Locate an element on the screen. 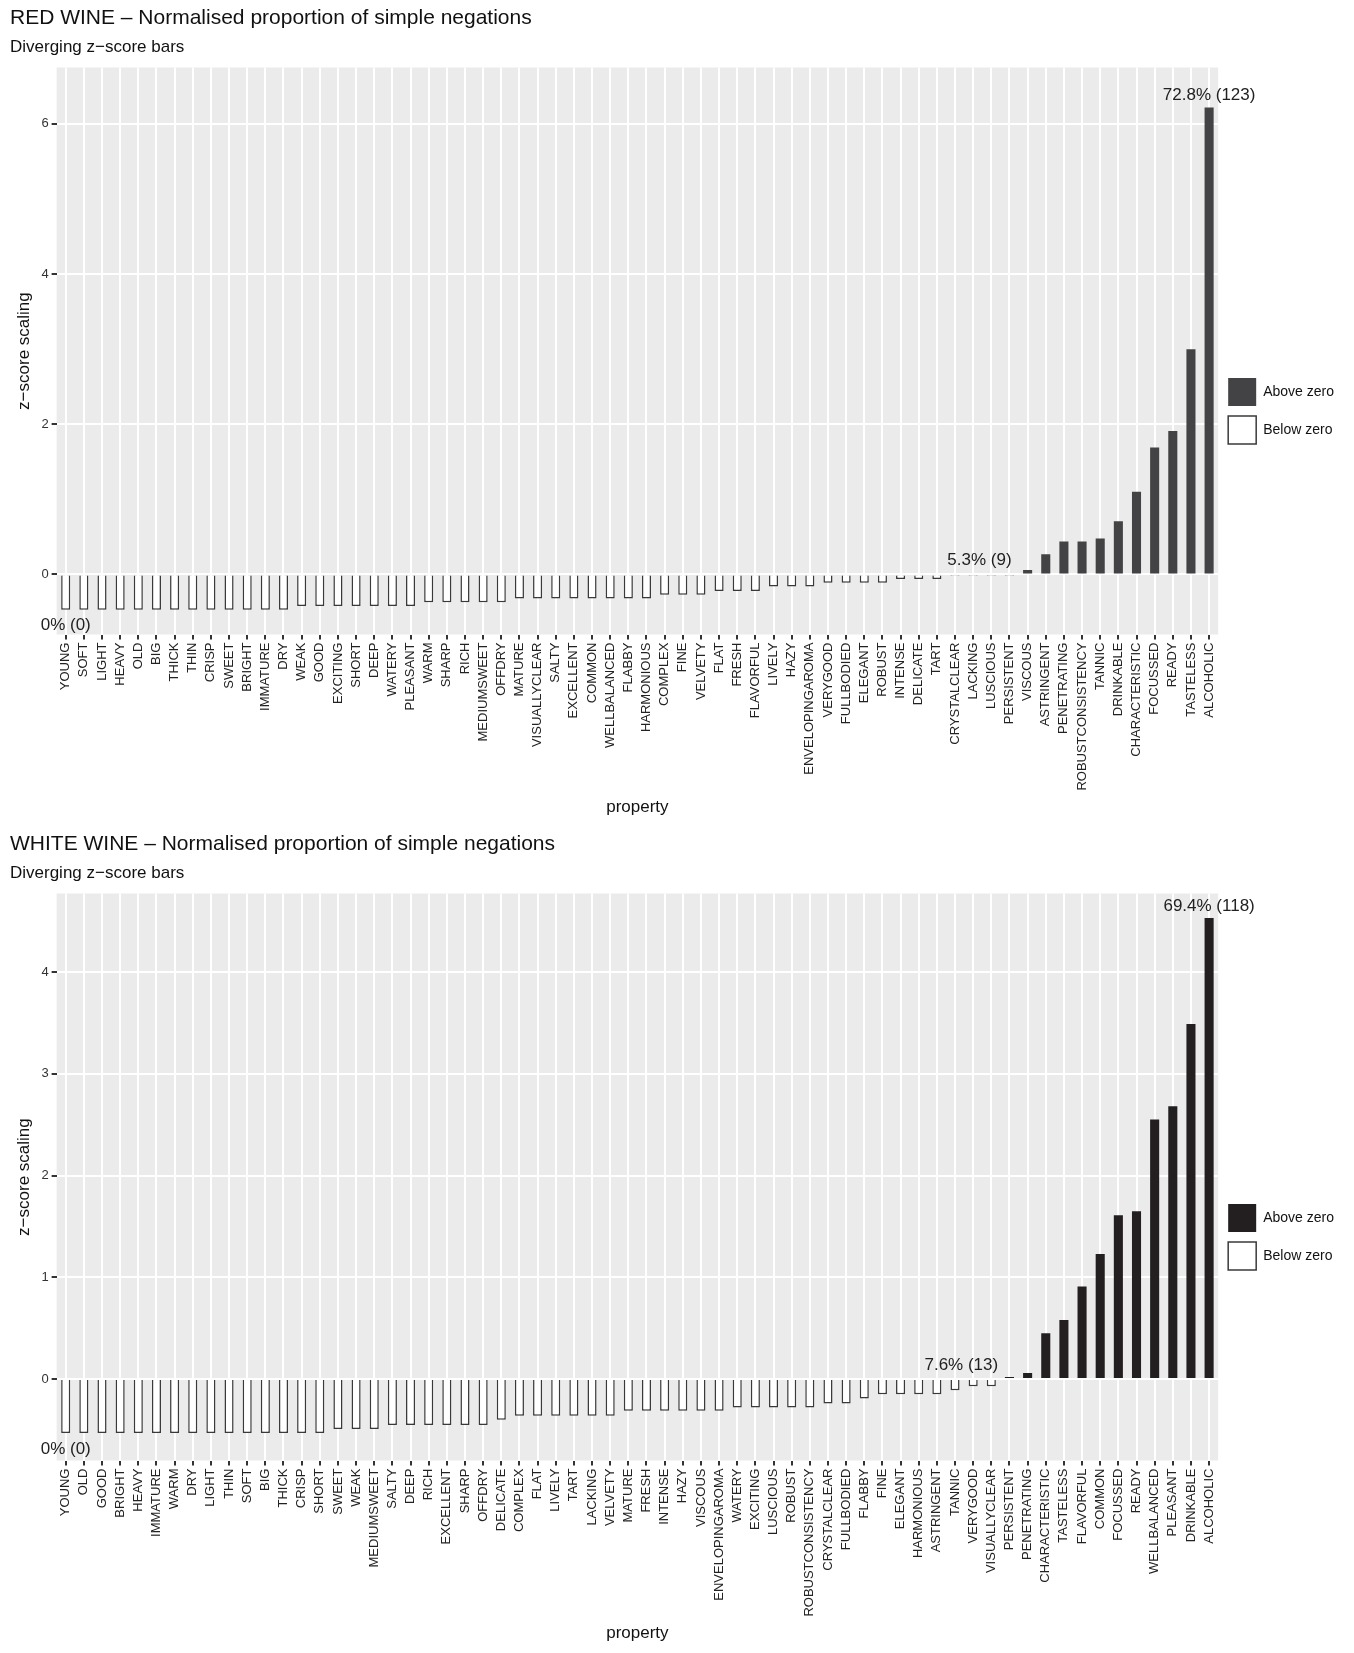  x-tick-label: FRESH is located at coordinates (736, 664).